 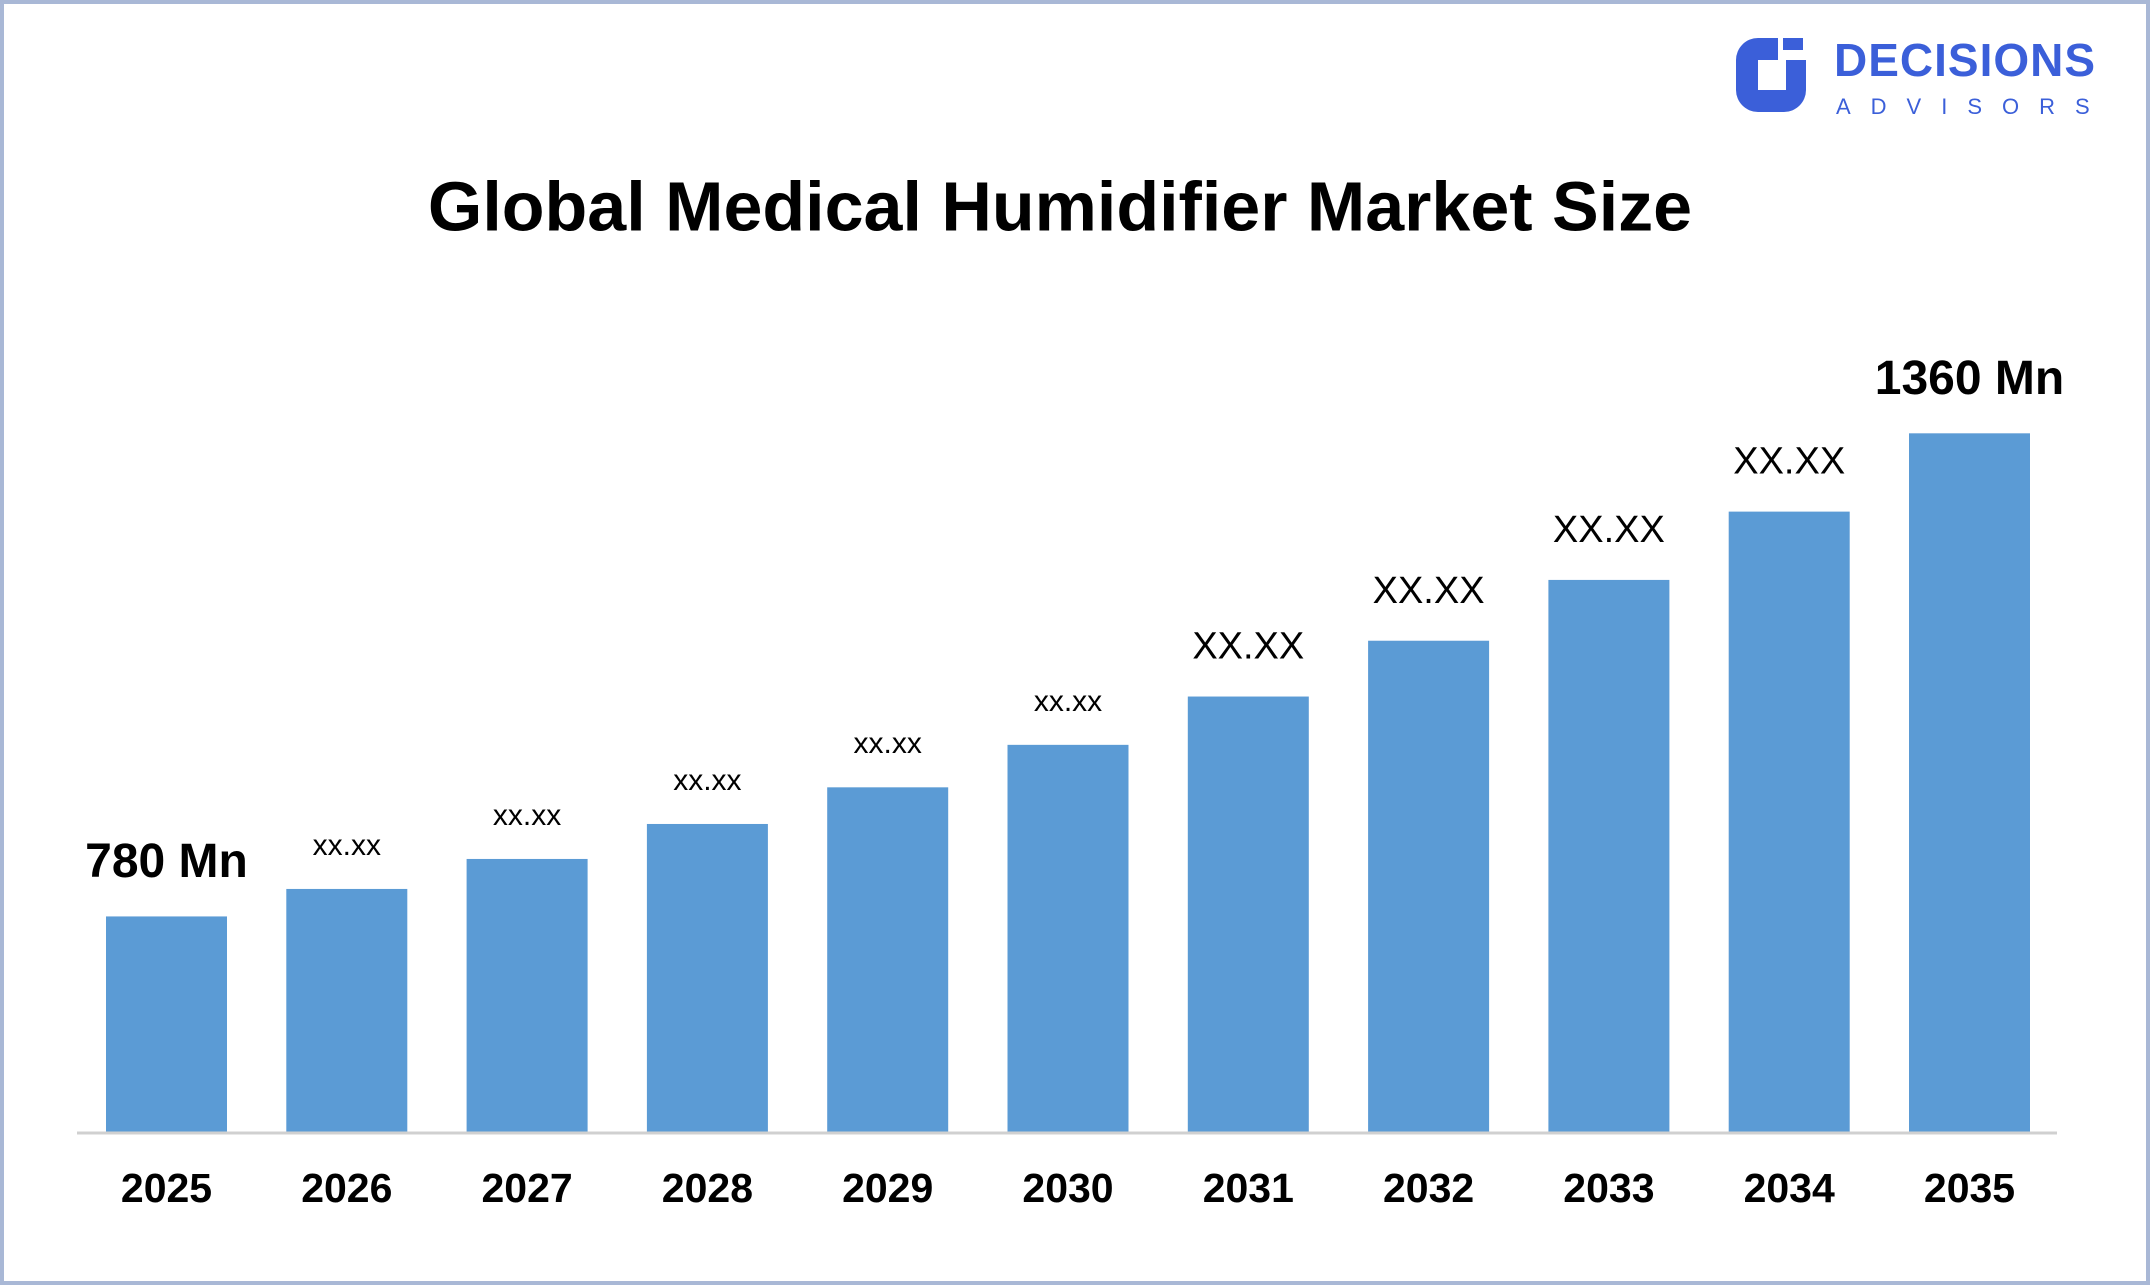 I want to click on x-tick-label: 2026, so click(x=346, y=1188).